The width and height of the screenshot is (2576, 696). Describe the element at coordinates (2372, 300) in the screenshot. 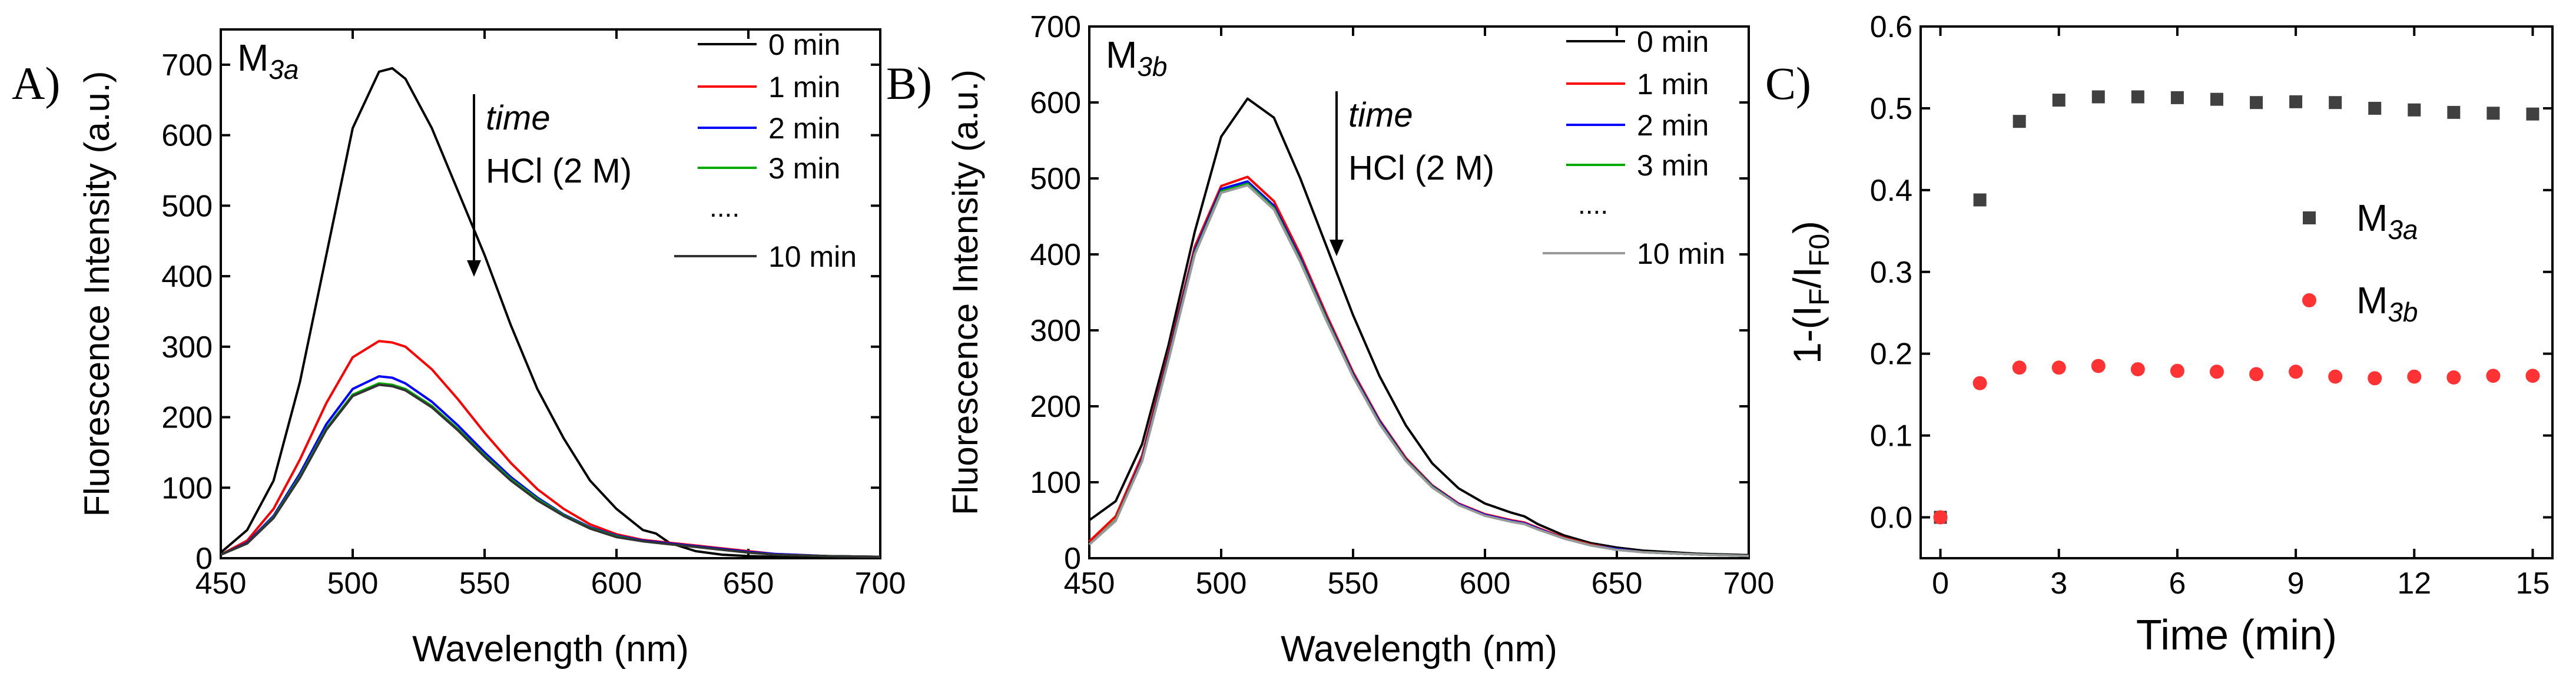

I see `legend-label-main: M` at that location.